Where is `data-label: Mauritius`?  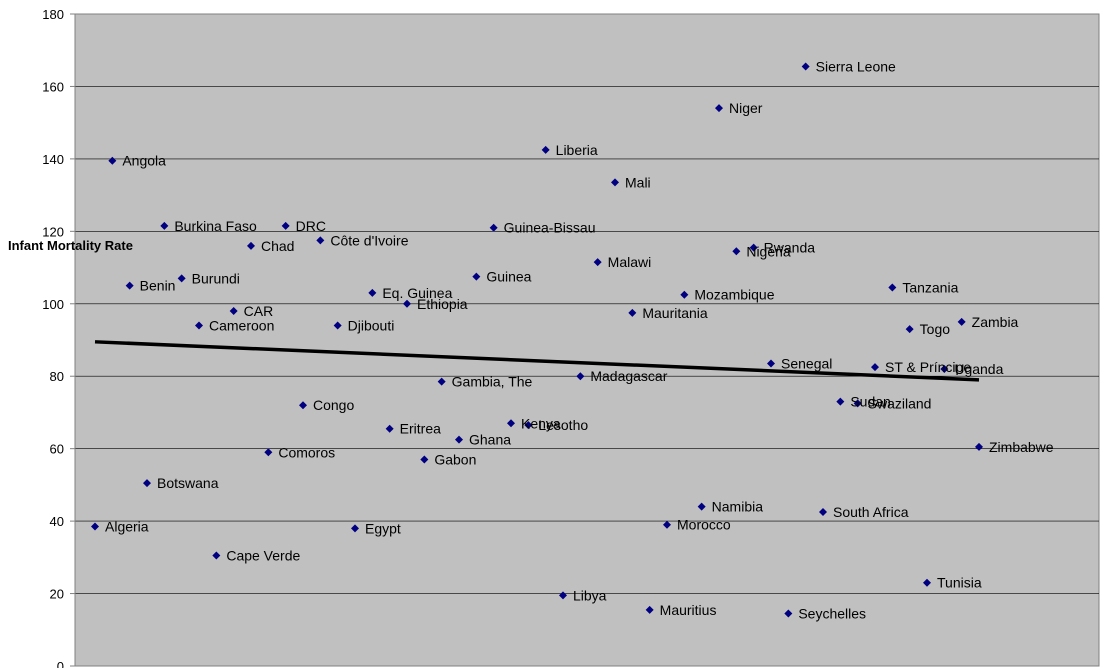 data-label: Mauritius is located at coordinates (688, 610).